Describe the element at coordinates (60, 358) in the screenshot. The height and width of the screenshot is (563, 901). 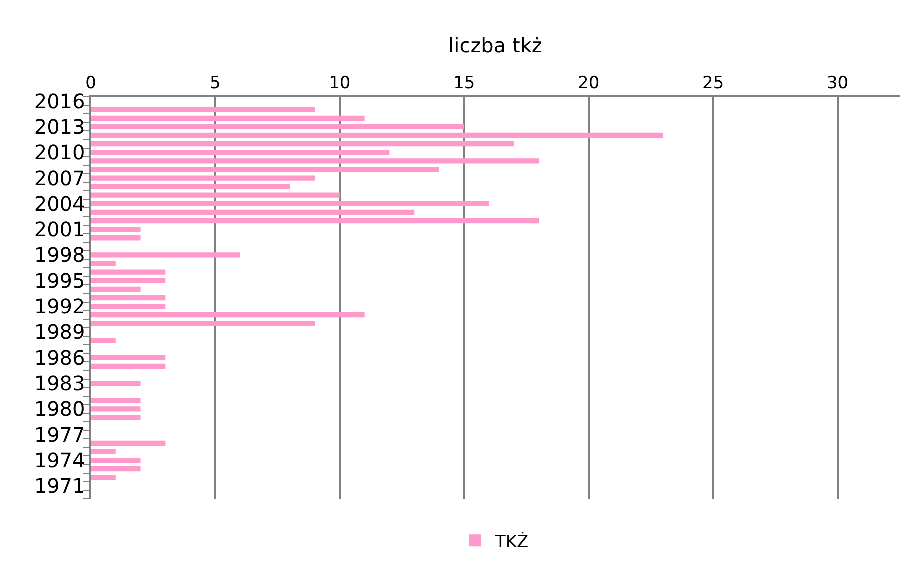
I see `y-tick-label: 1986` at that location.